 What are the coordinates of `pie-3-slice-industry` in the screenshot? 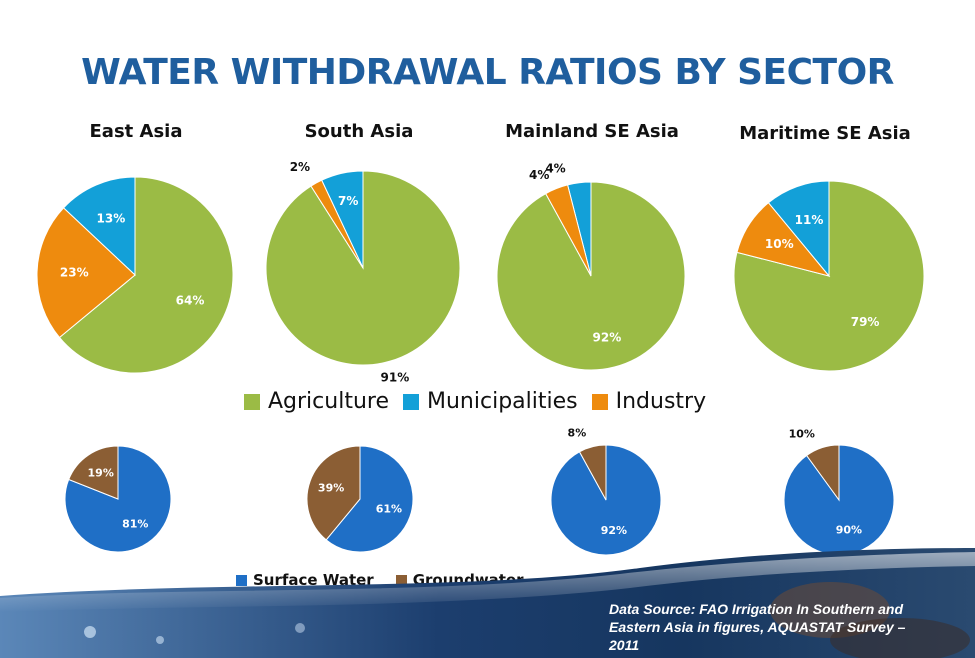 It's located at (783, 239).